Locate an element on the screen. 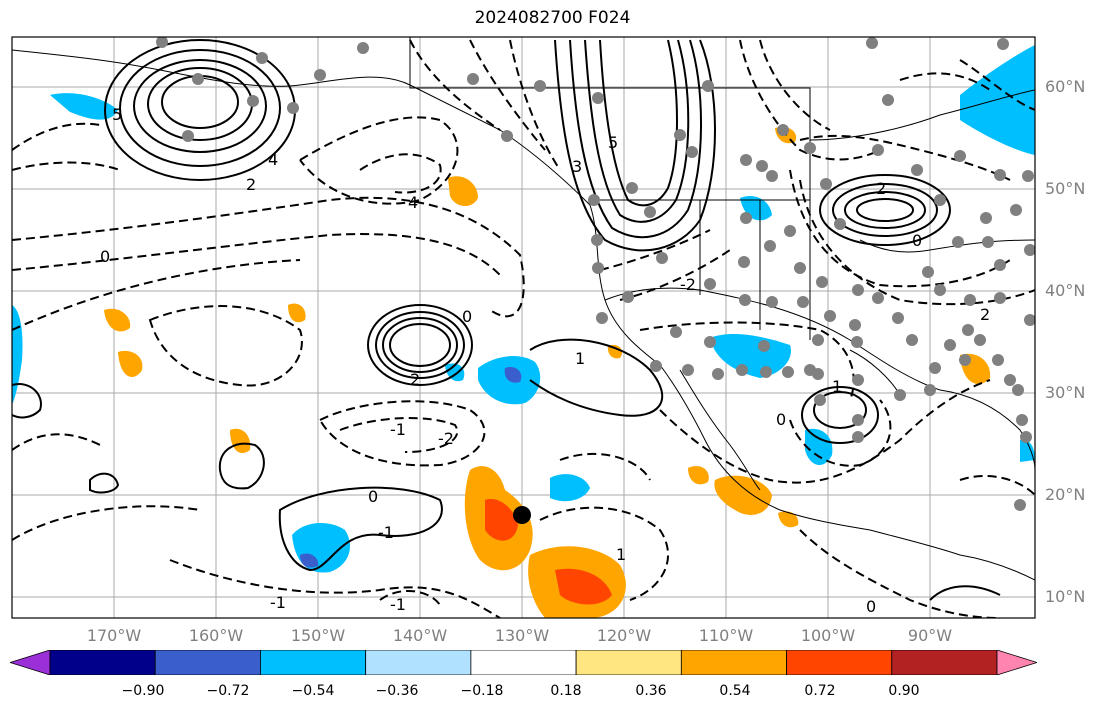  colorbar-tick: 0.72 is located at coordinates (820, 691).